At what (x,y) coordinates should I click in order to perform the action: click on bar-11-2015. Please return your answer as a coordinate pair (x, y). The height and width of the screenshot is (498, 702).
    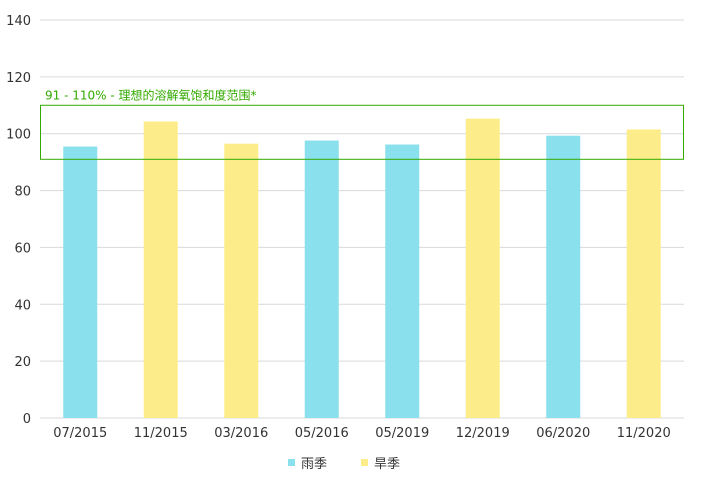
    Looking at the image, I should click on (160, 270).